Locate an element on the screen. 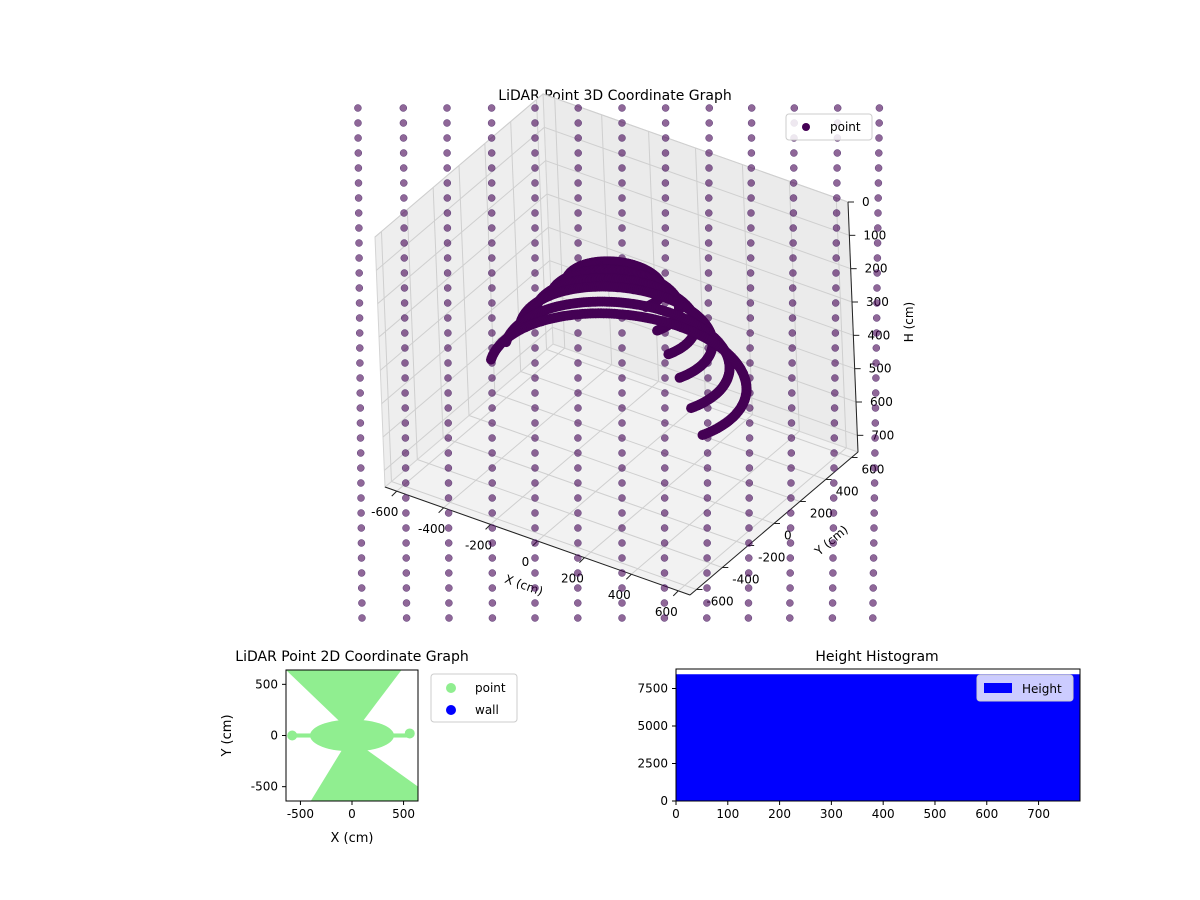 The image size is (1200, 900). chart-3d-legend: point is located at coordinates (829, 127).